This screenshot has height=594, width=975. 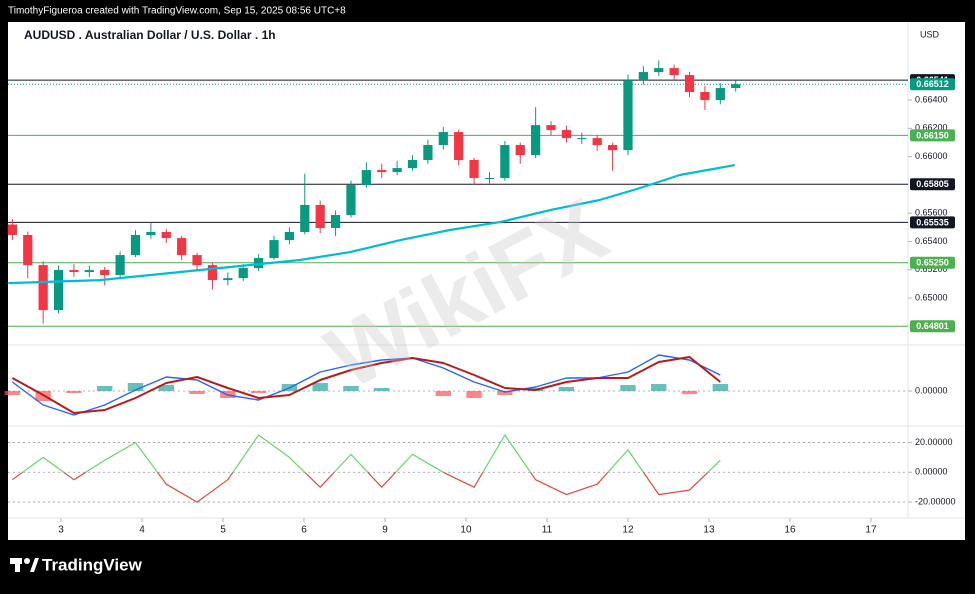 I want to click on footer: TradingView, so click(x=92, y=564).